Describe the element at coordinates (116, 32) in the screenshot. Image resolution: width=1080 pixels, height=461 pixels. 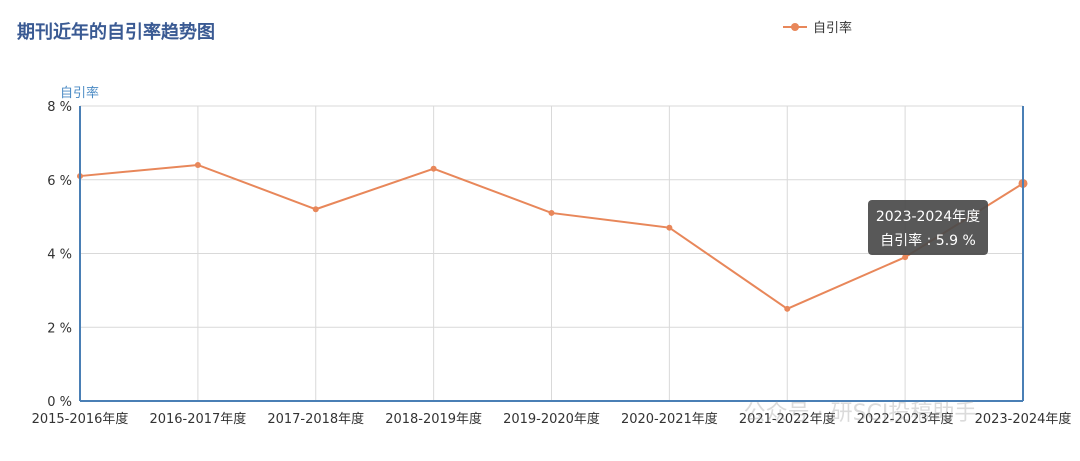
I see `chart-title: 期刊近年的自引率趋势图` at that location.